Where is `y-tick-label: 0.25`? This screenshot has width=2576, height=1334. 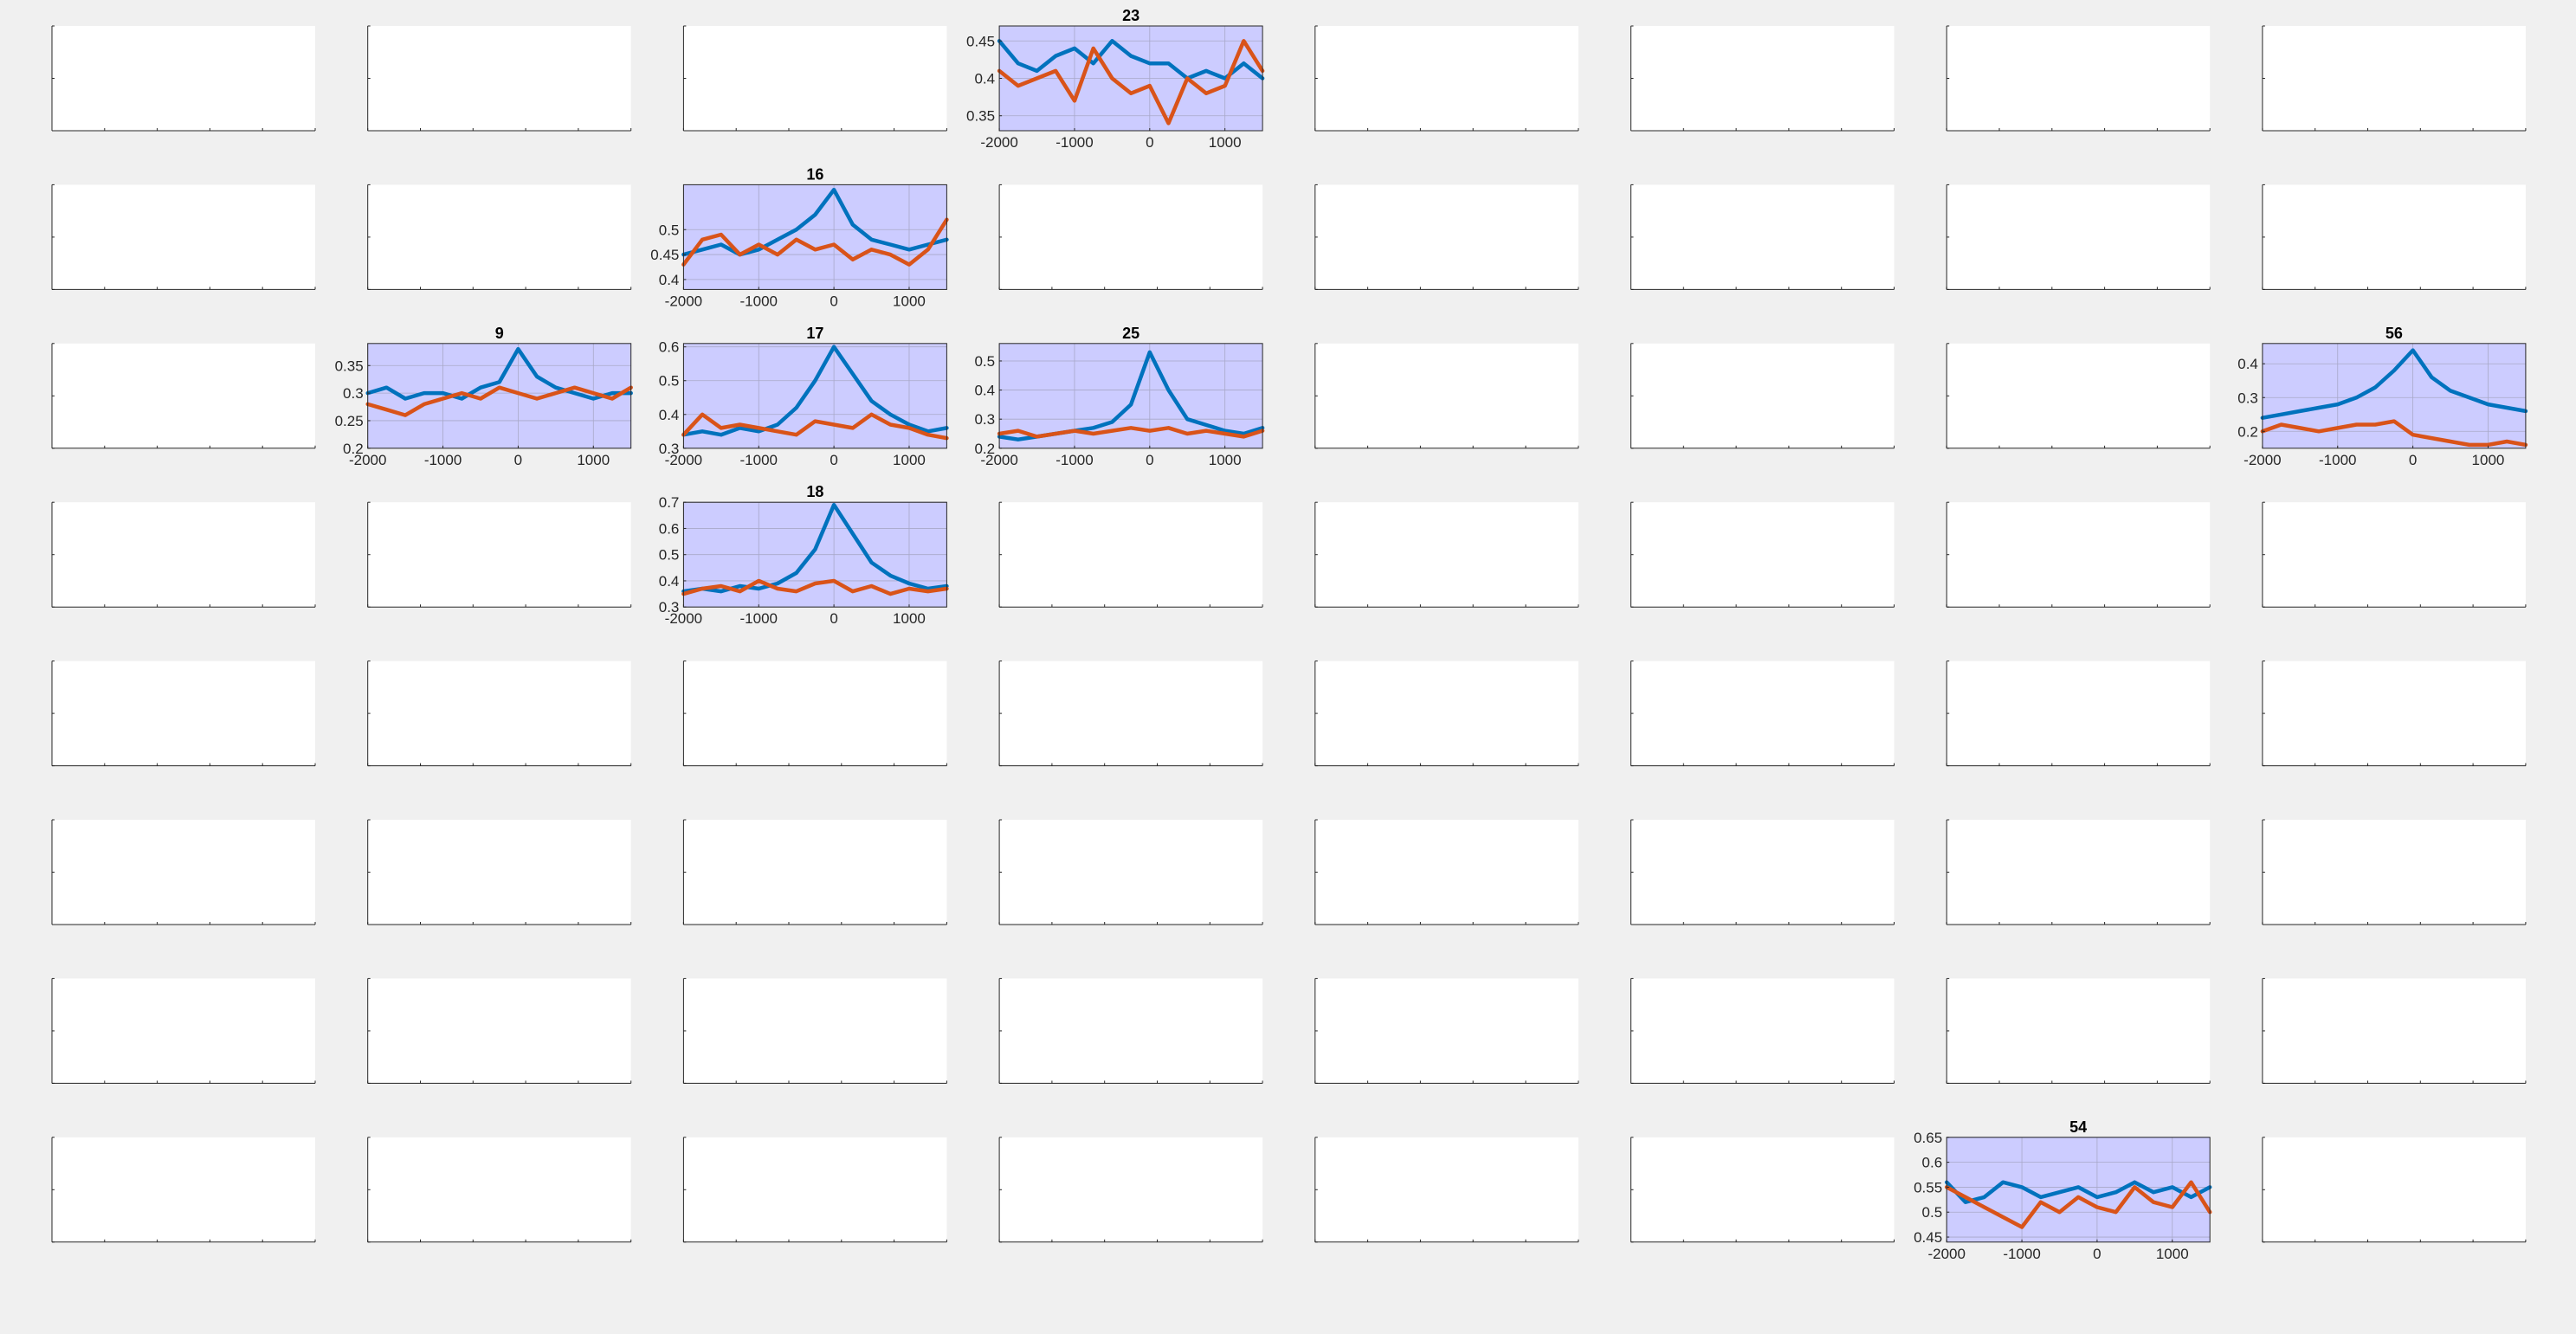 y-tick-label: 0.25 is located at coordinates (349, 421).